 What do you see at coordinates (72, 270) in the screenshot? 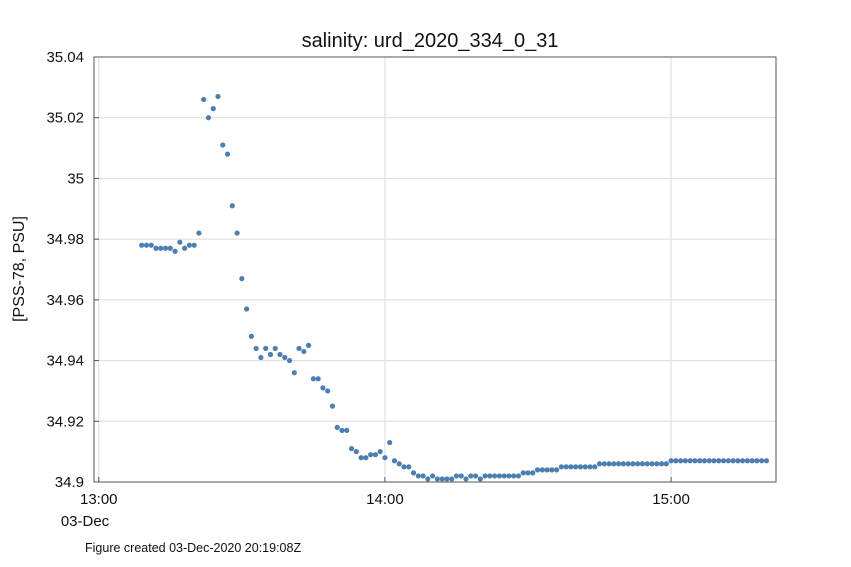
I see `y-axis-ticks: 35.04 35.02 35 34.98 34.96 34.94 34.92 34.9` at bounding box center [72, 270].